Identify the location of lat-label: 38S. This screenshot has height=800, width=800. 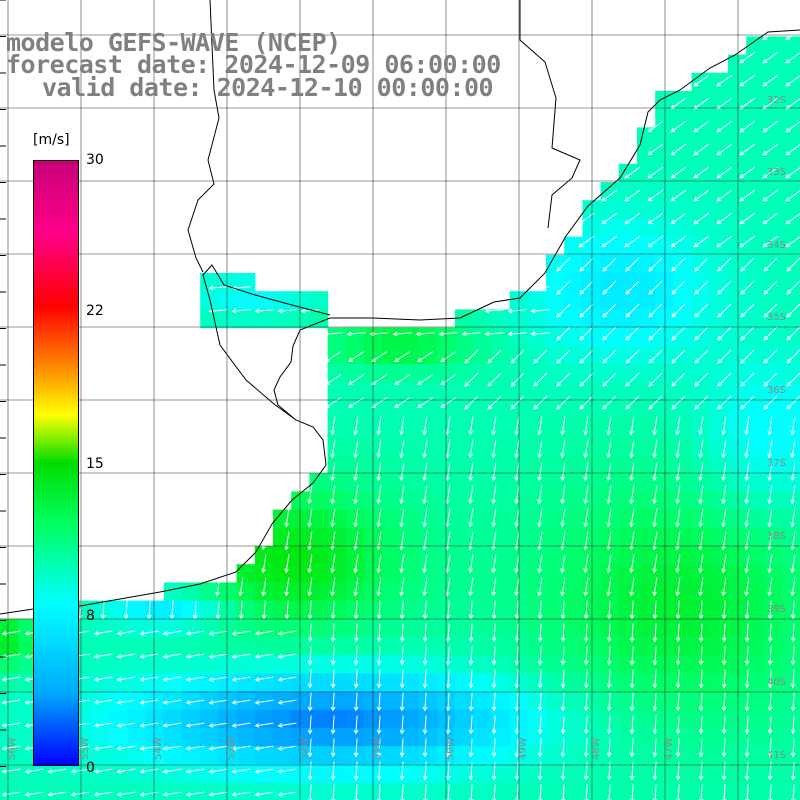
(776, 536).